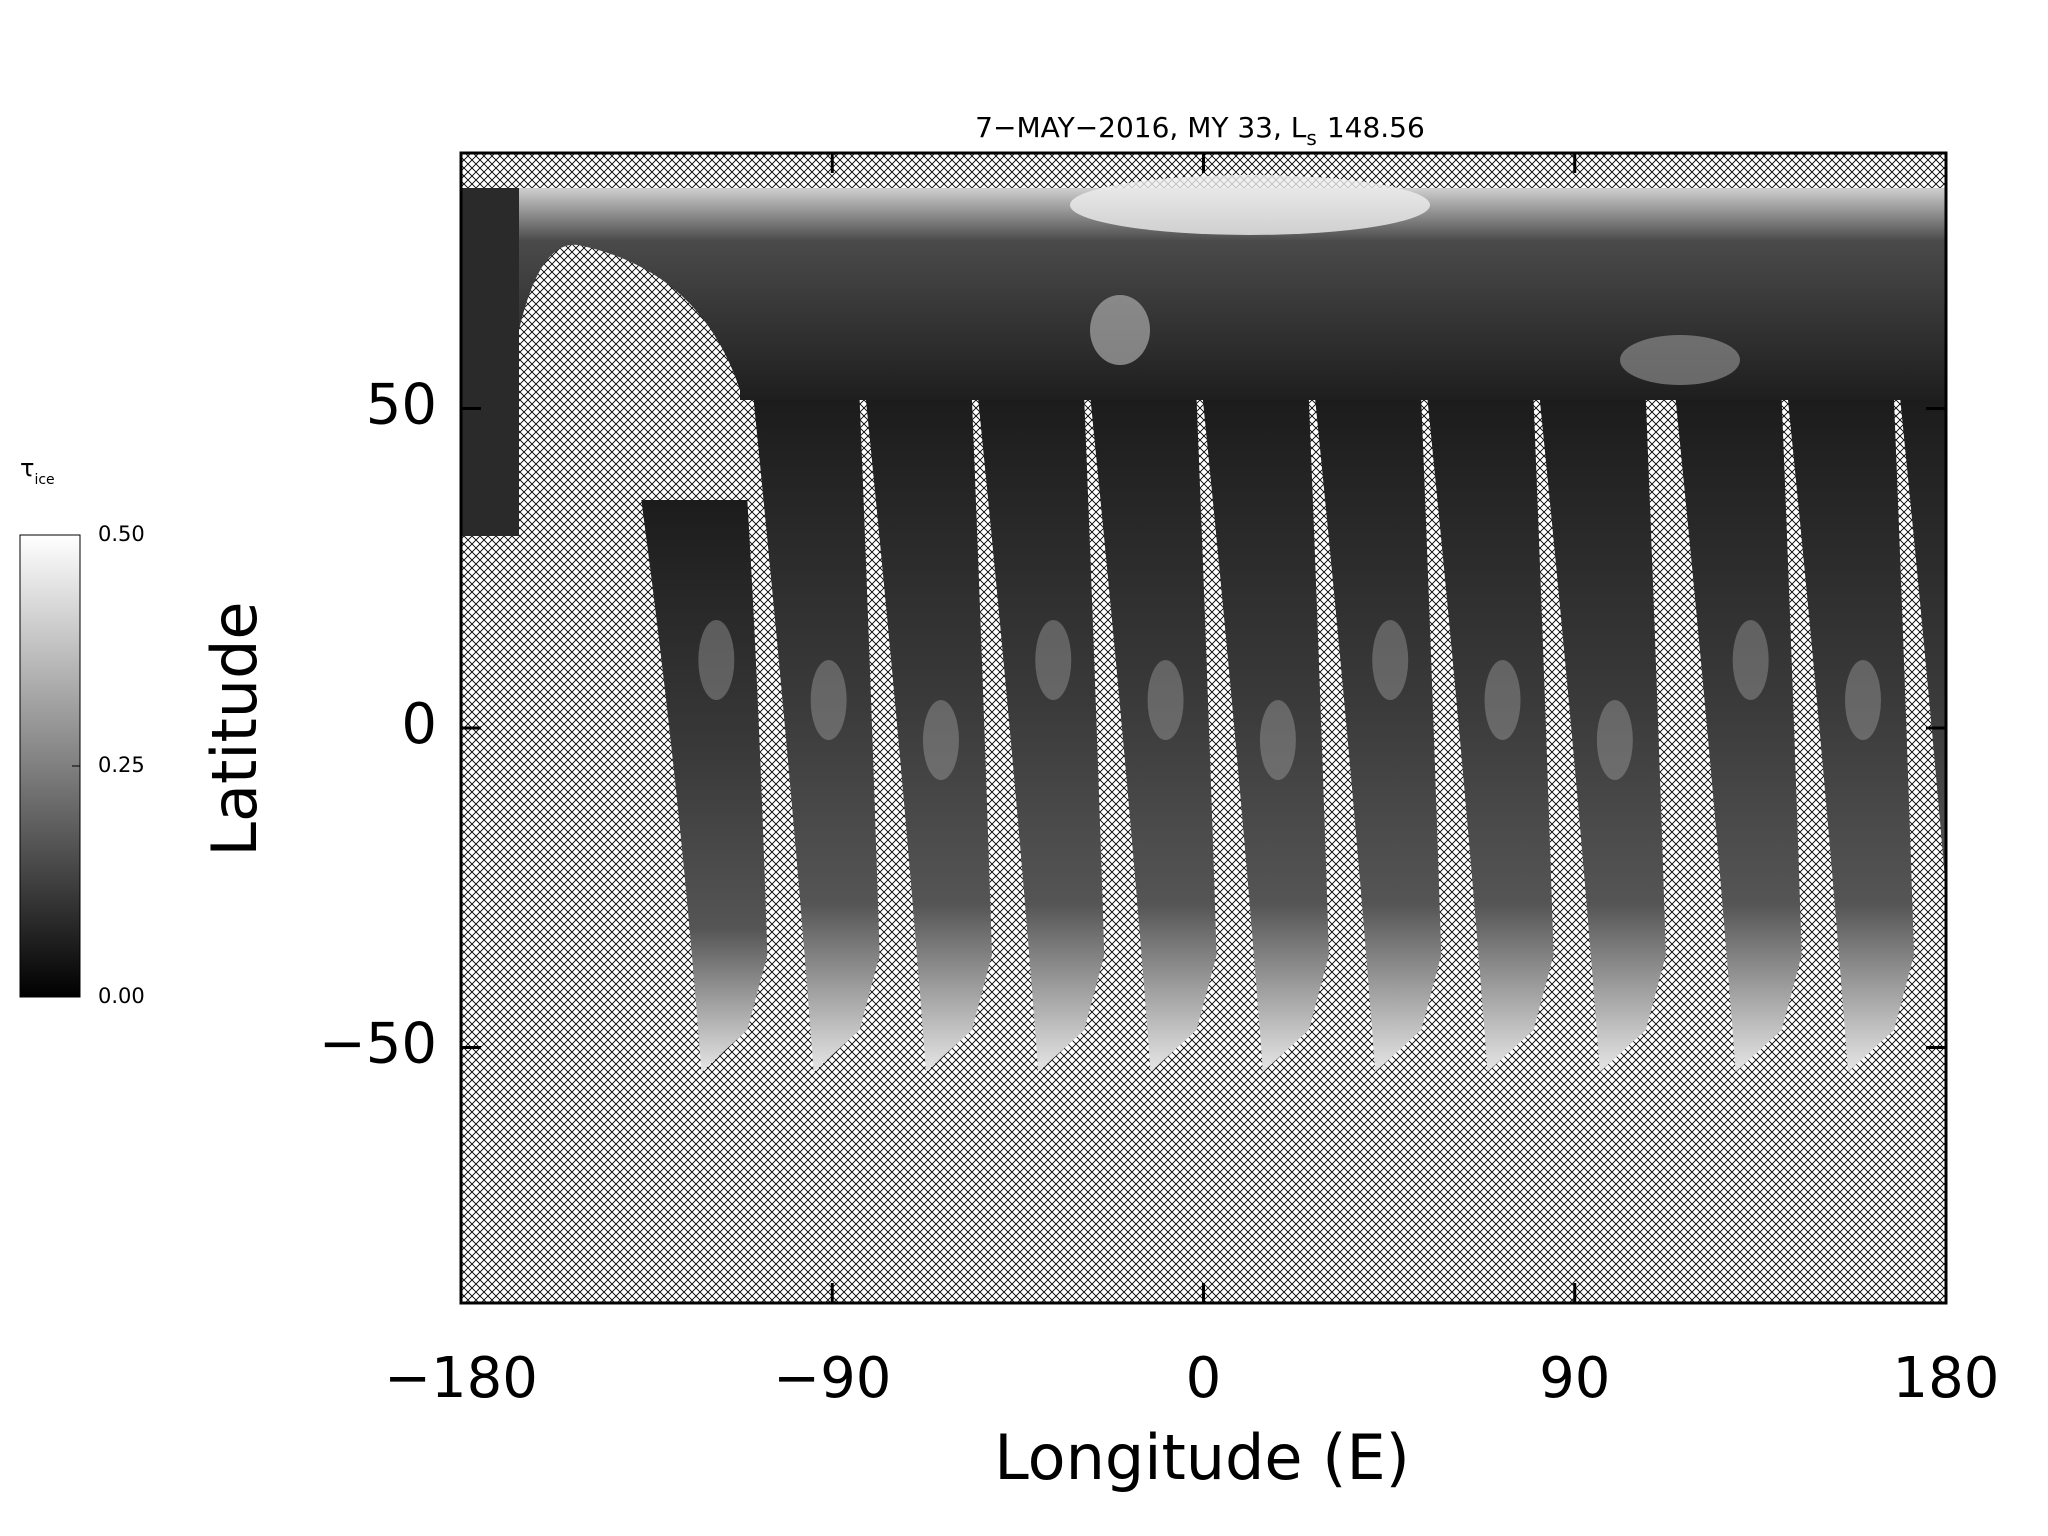 This screenshot has height=1536, width=2048. What do you see at coordinates (419, 724) in the screenshot?
I see `y-tick-label: 0` at bounding box center [419, 724].